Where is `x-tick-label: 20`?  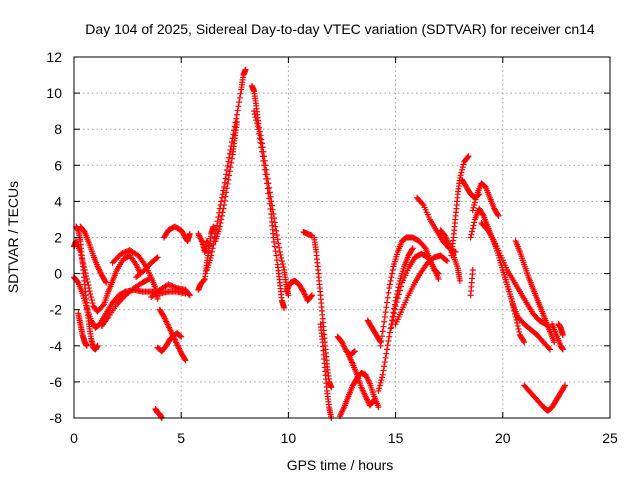 x-tick-label: 20 is located at coordinates (503, 438).